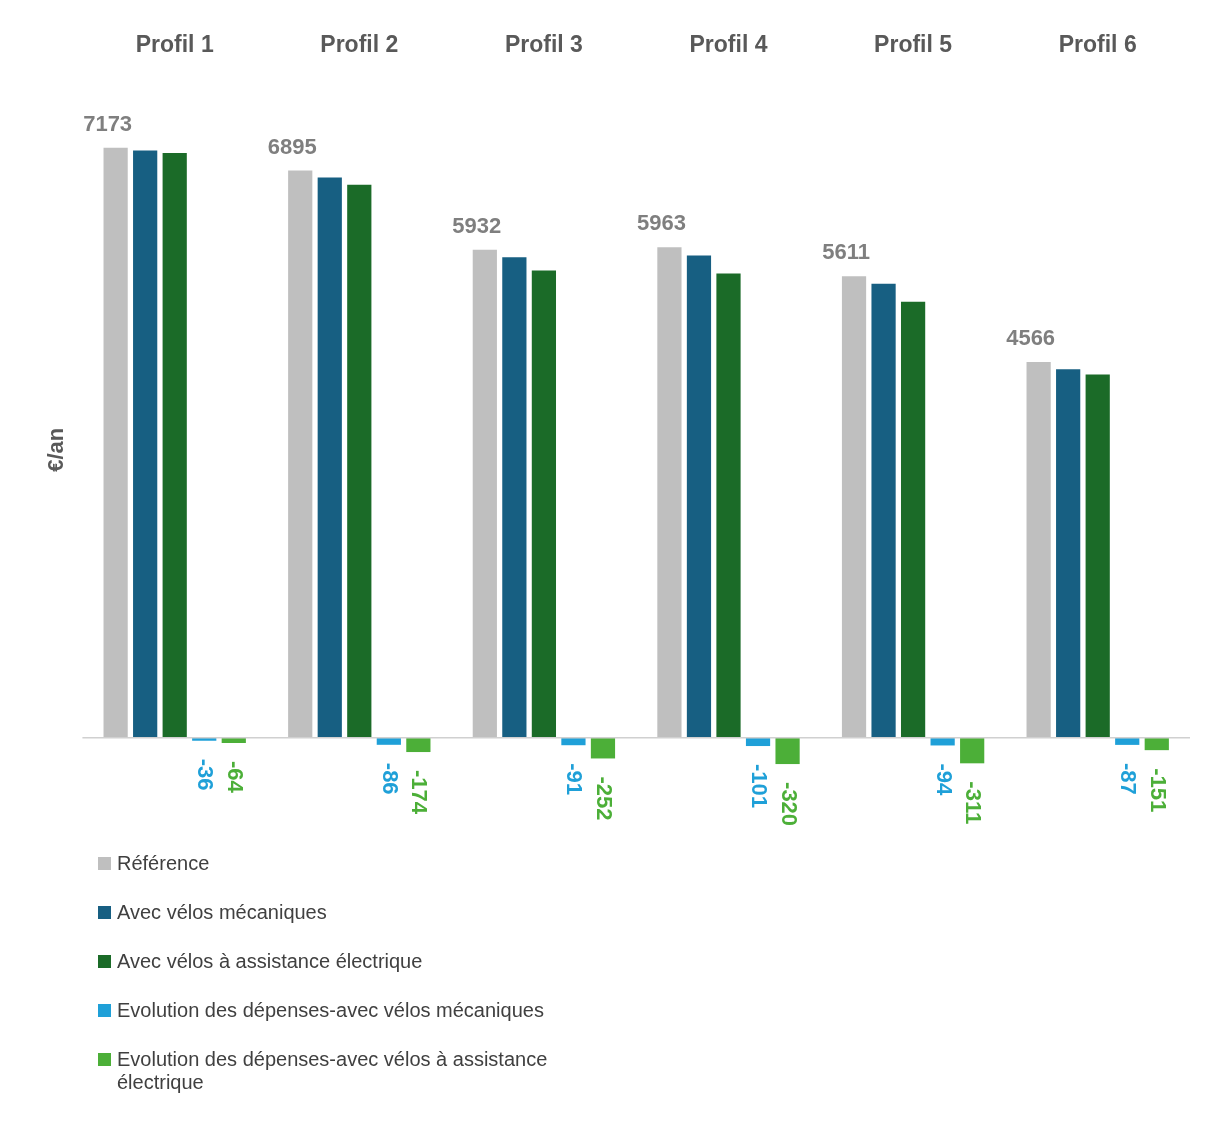  I want to click on data-label: -174, so click(420, 792).